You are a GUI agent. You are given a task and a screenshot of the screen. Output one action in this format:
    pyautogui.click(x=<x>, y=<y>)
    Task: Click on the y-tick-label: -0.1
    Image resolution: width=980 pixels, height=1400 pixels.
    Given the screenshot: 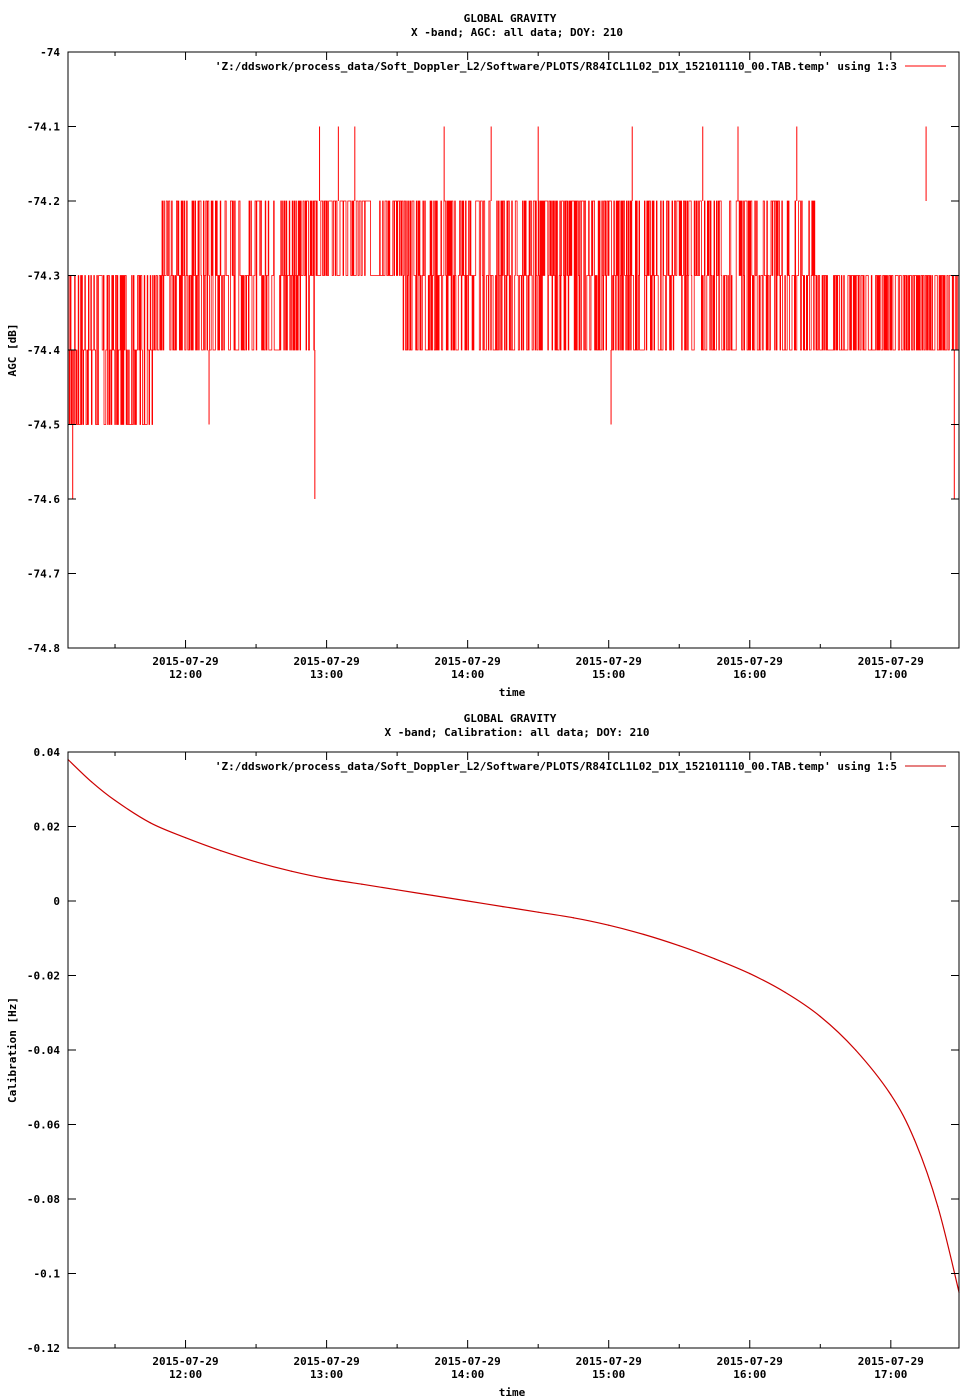 What is the action you would take?
    pyautogui.click(x=47, y=1274)
    